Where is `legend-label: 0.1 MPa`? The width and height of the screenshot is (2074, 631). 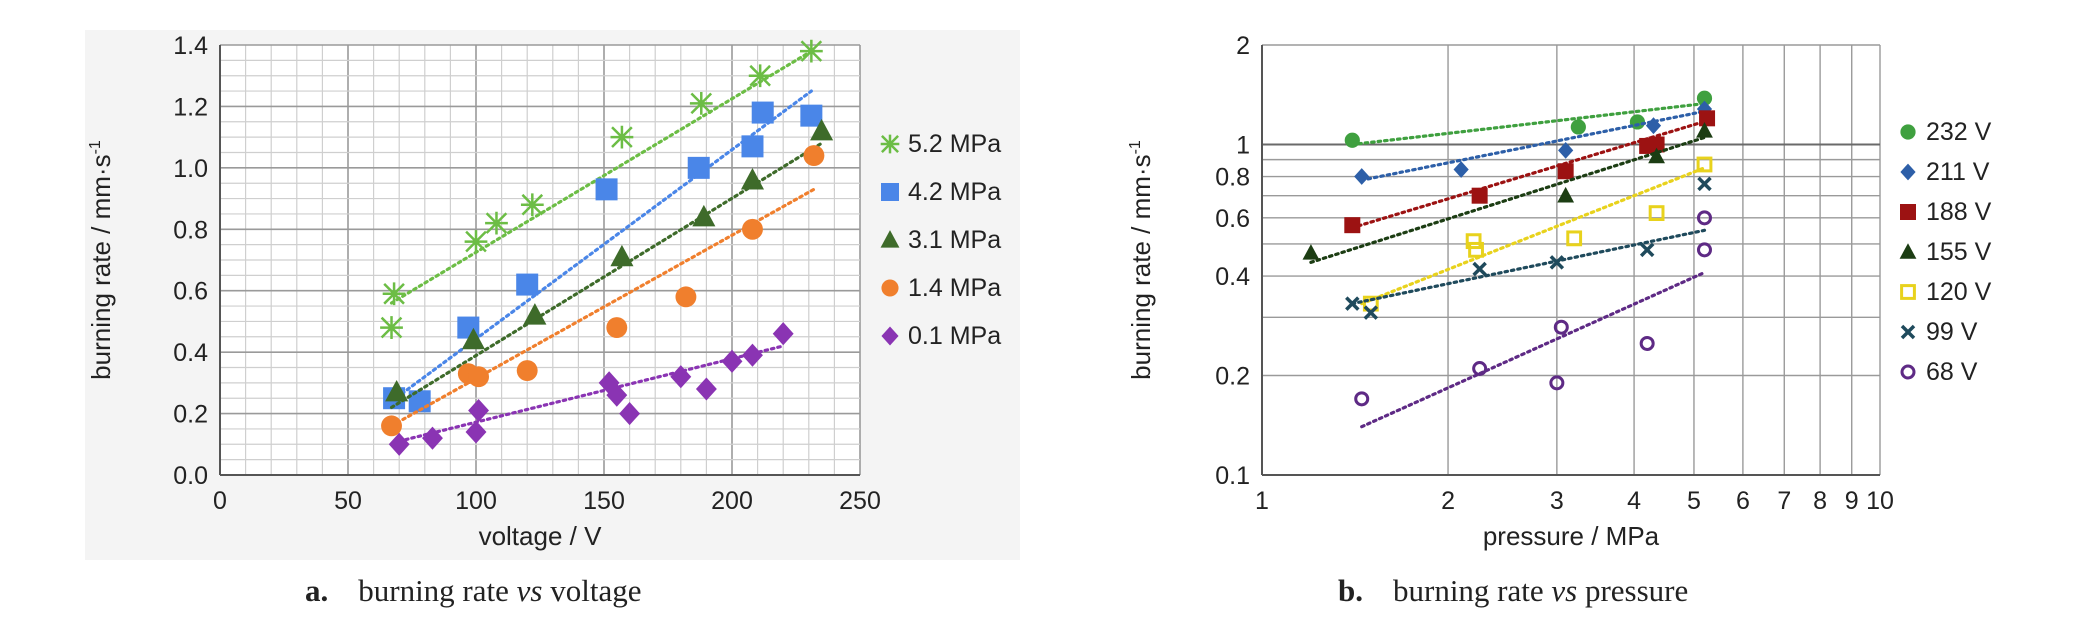 legend-label: 0.1 MPa is located at coordinates (954, 336).